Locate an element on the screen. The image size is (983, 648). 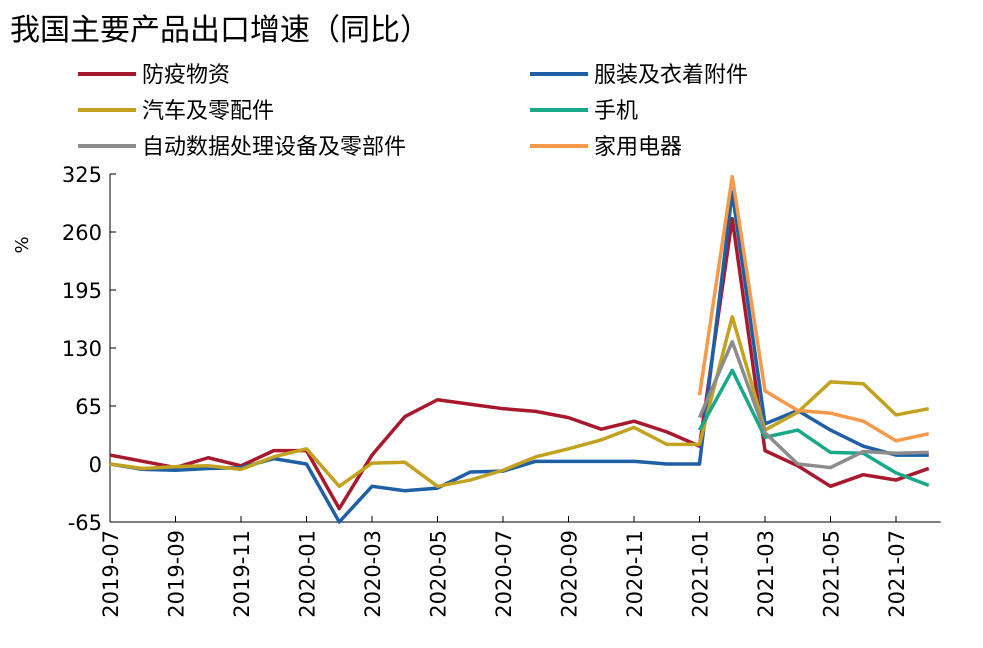
y-tick-label: 0 is located at coordinates (95, 465).